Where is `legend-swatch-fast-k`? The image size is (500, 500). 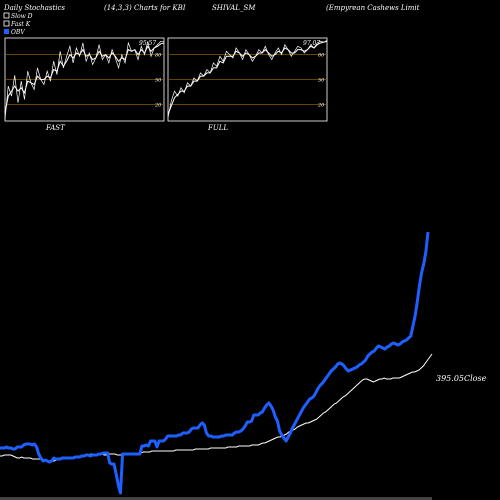 legend-swatch-fast-k is located at coordinates (6, 23).